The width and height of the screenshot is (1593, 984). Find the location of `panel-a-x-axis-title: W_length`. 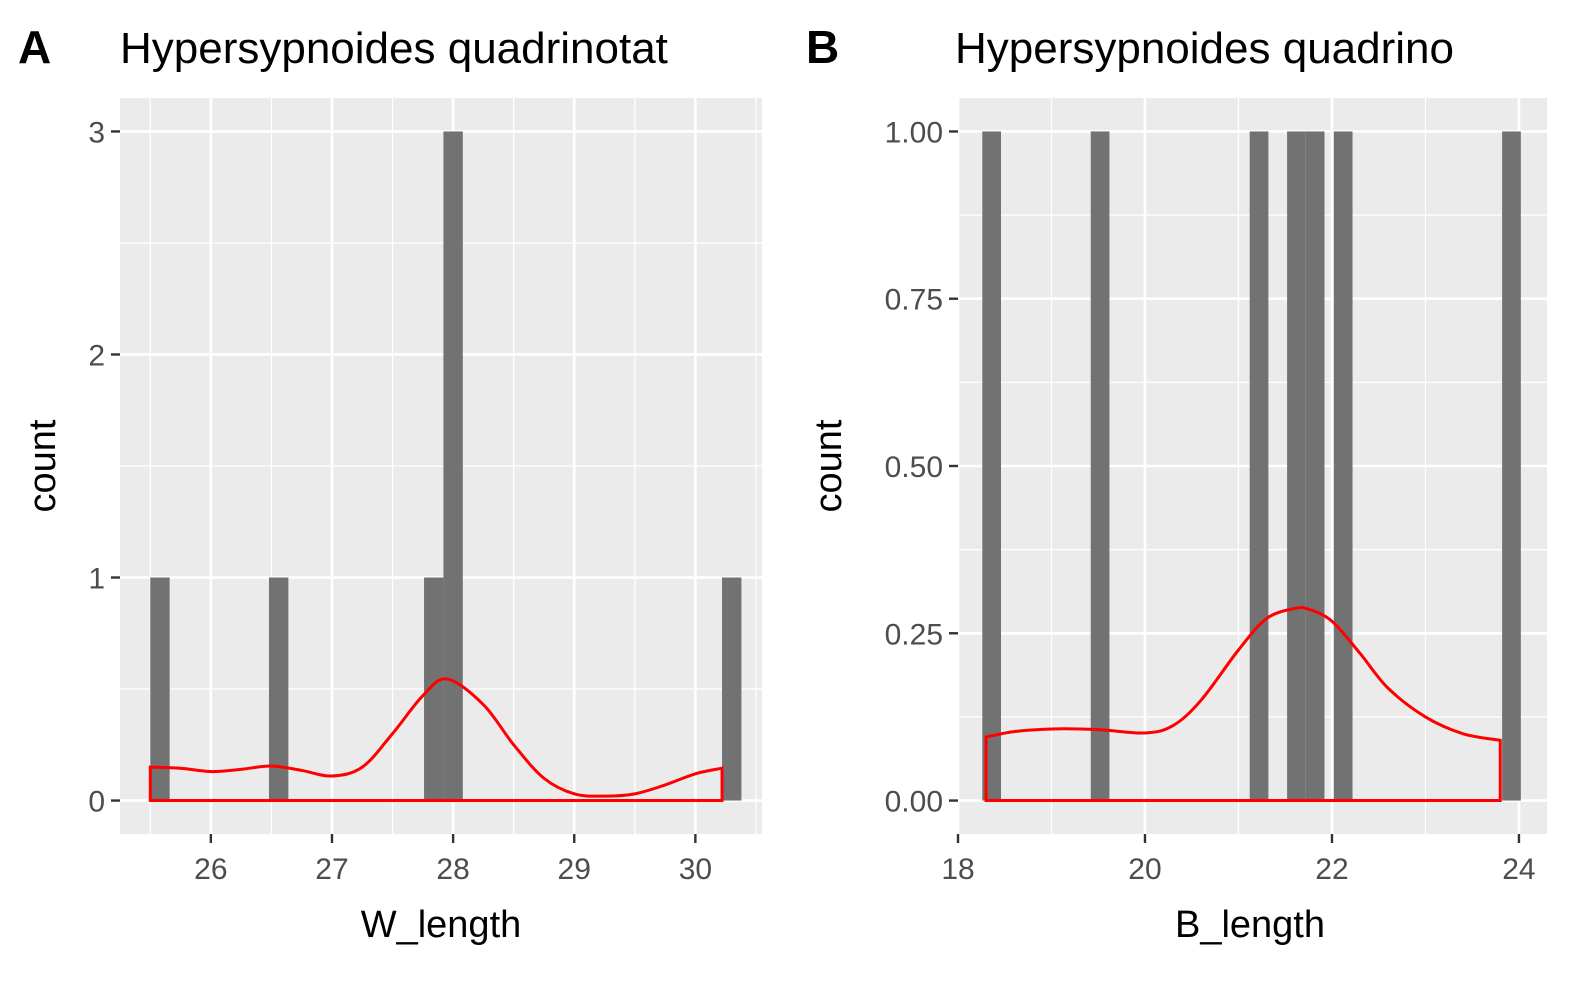

panel-a-x-axis-title: W_length is located at coordinates (441, 925).